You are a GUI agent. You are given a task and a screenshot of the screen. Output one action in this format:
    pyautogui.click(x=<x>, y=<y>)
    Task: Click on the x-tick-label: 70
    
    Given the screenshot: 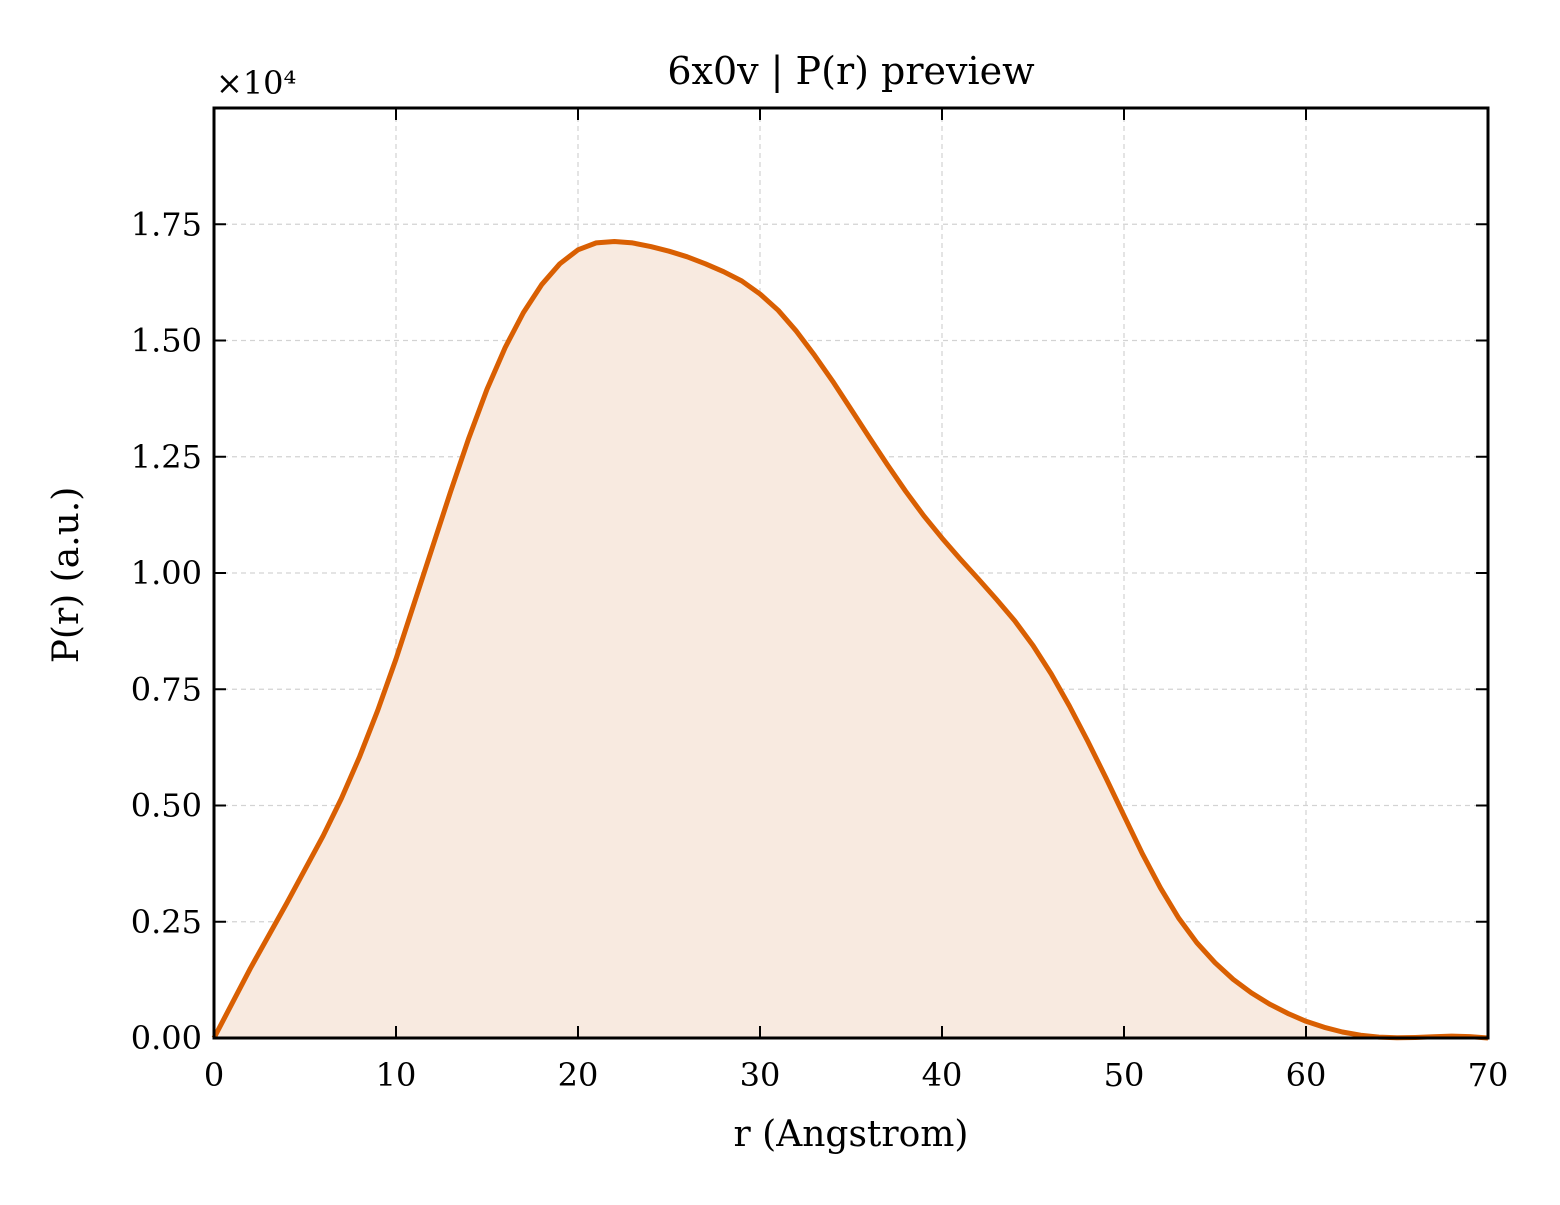 What is the action you would take?
    pyautogui.click(x=1488, y=1075)
    